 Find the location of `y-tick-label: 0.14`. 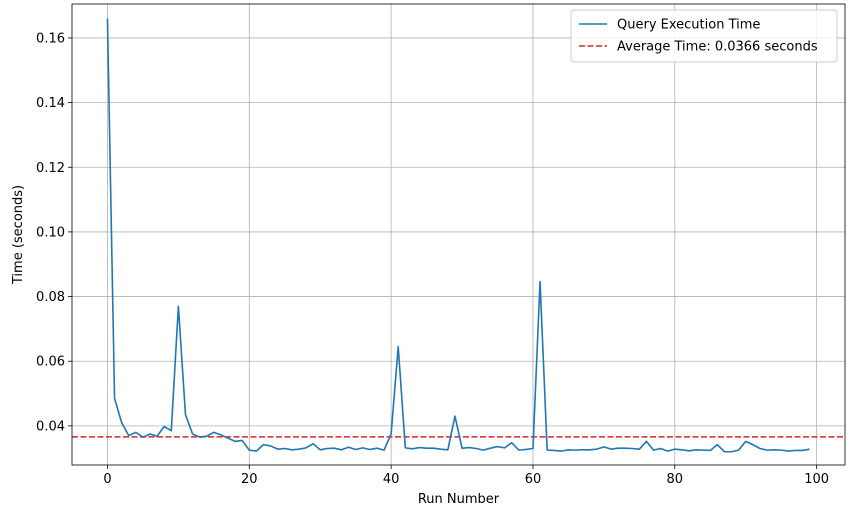

y-tick-label: 0.14 is located at coordinates (50, 103).